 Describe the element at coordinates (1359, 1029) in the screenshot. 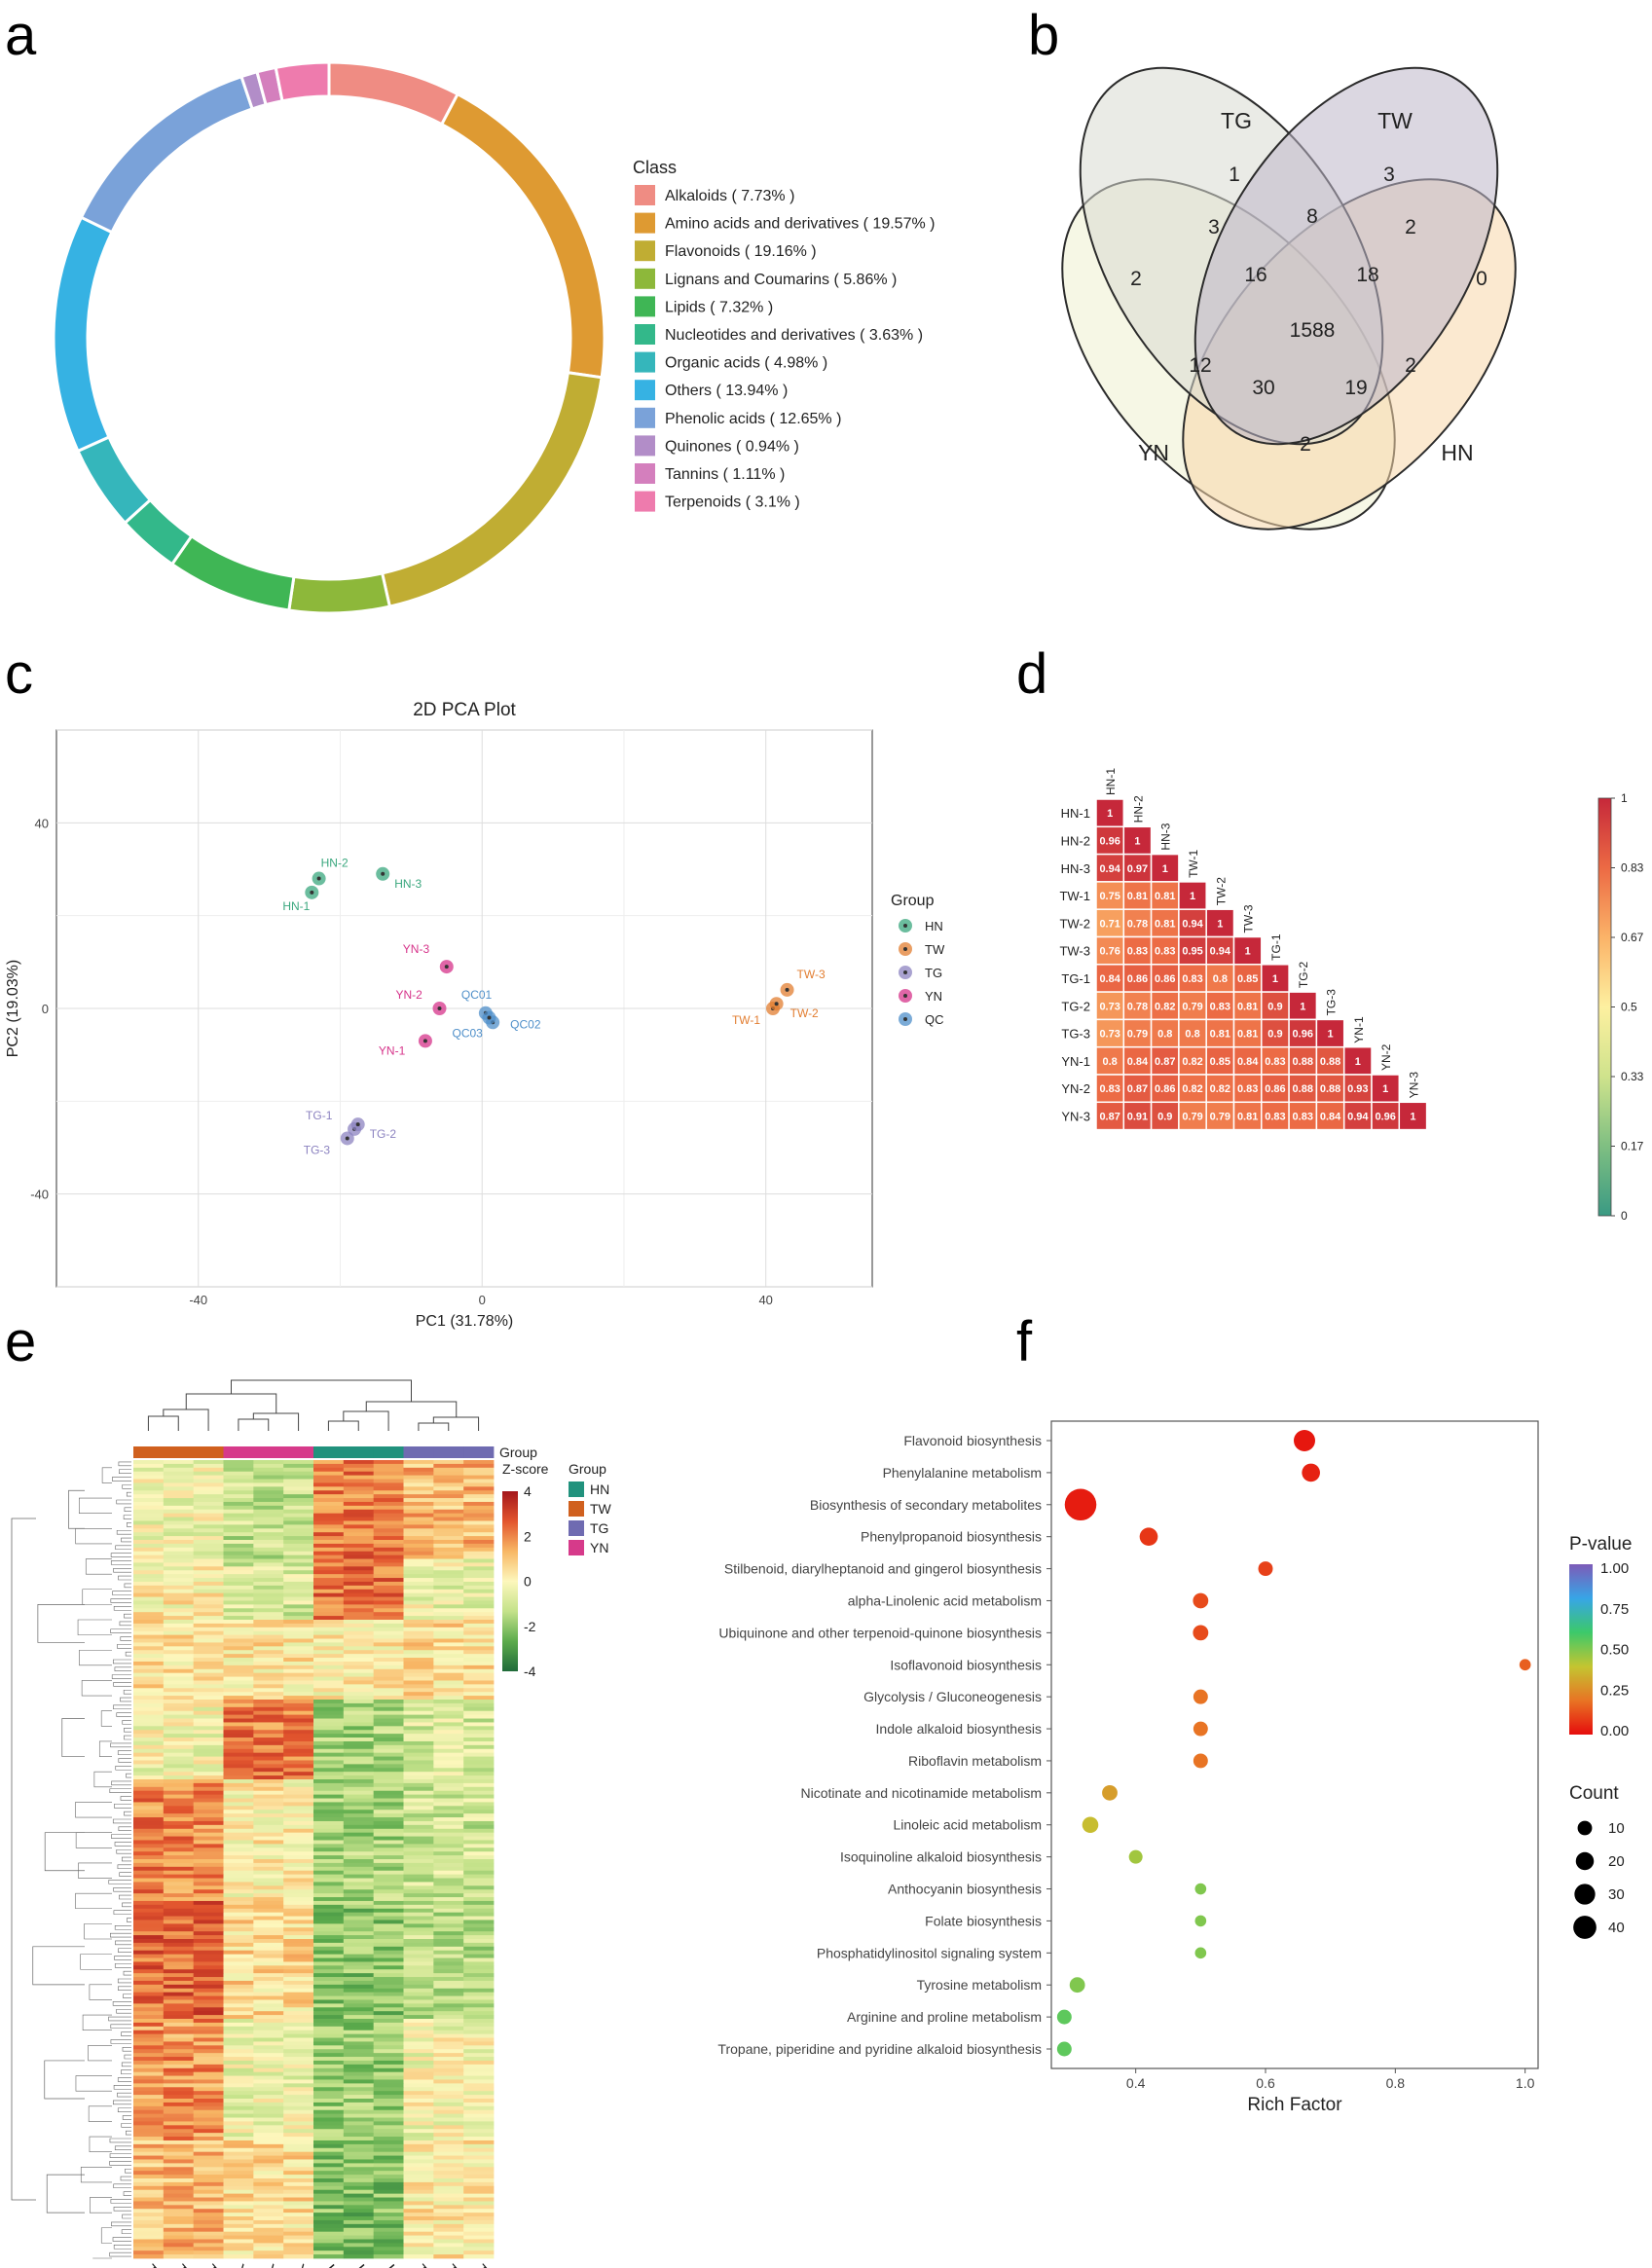

I see `corr-col-label-YN-1: YN-1` at that location.